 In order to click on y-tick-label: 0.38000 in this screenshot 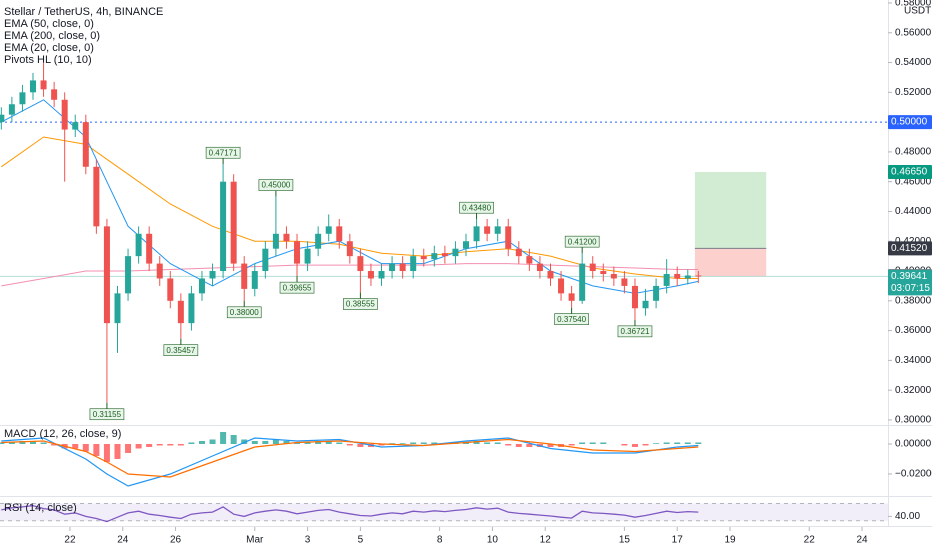, I will do `click(913, 300)`.